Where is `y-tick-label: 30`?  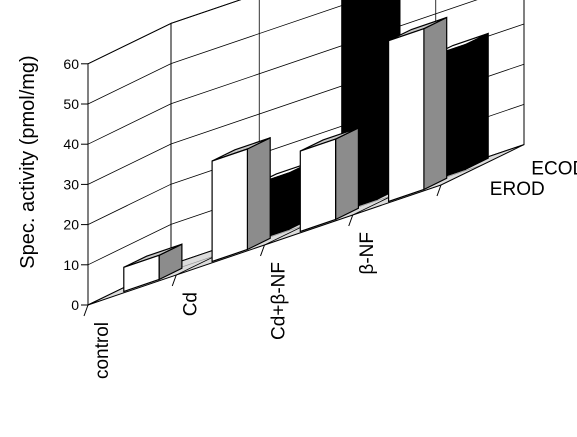
y-tick-label: 30 is located at coordinates (71, 184).